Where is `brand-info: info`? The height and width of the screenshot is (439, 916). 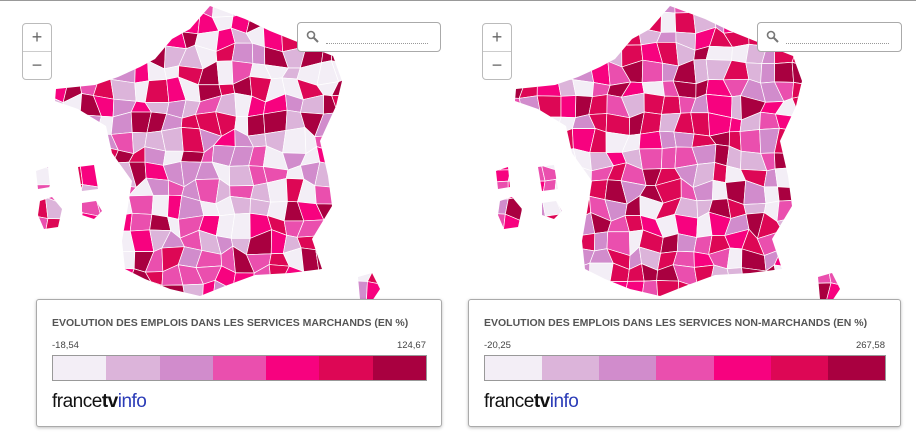 brand-info: info is located at coordinates (132, 401).